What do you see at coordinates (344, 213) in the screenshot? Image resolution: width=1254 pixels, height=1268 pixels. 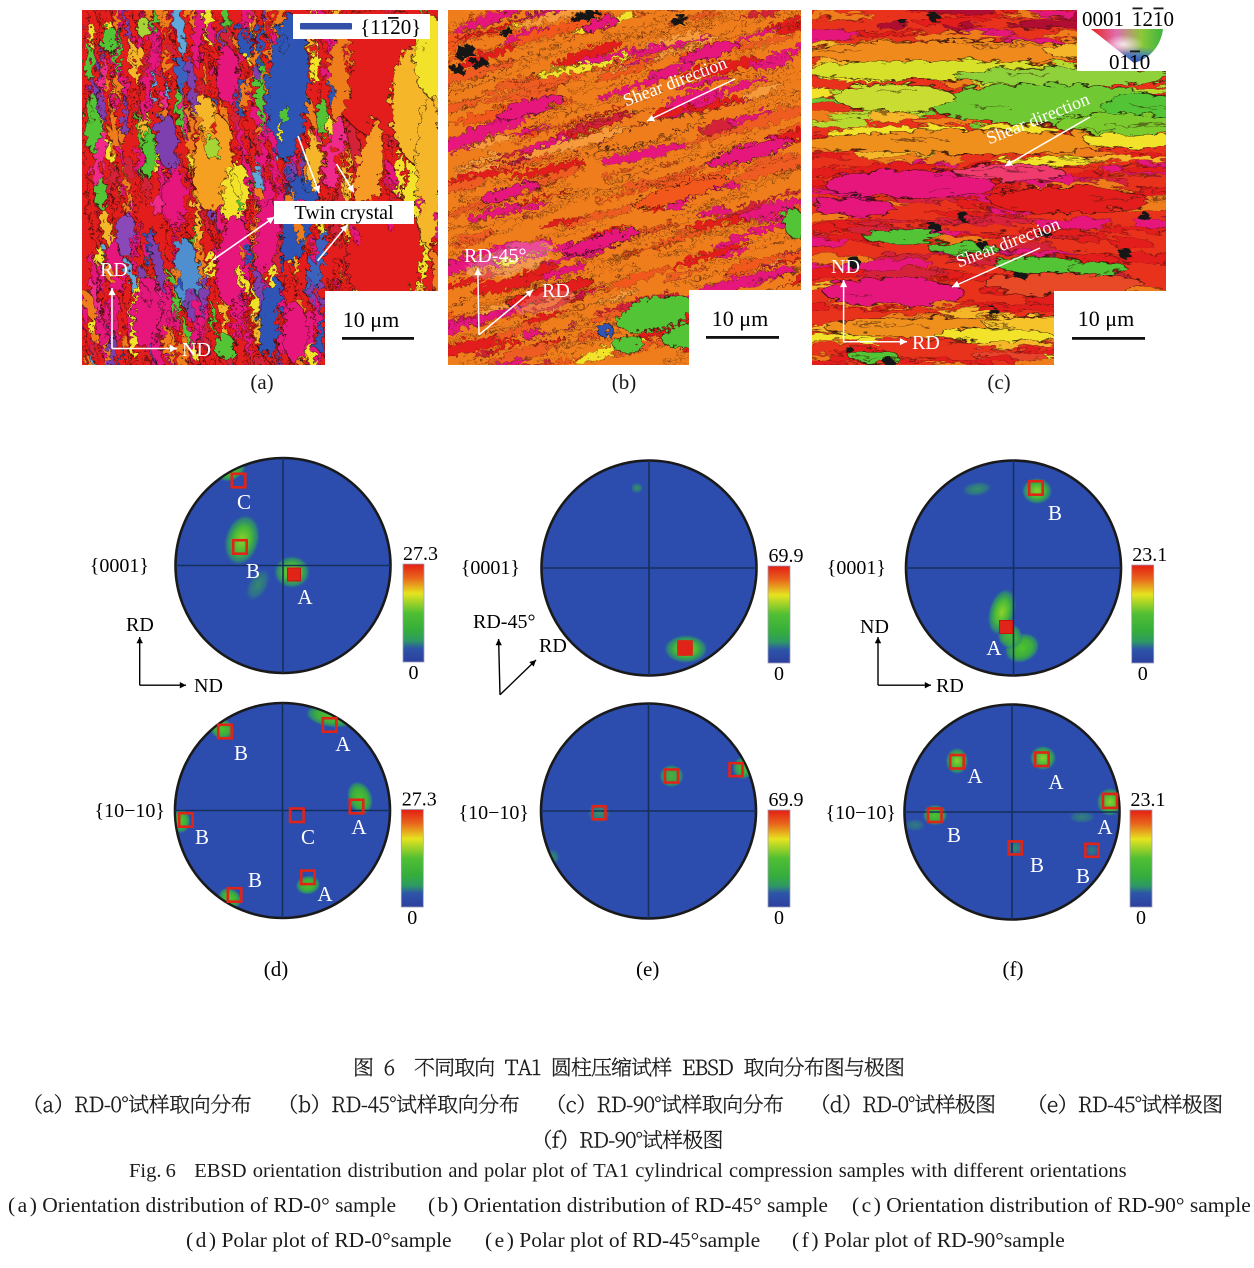 I see `svg-text: Twin crystal` at bounding box center [344, 213].